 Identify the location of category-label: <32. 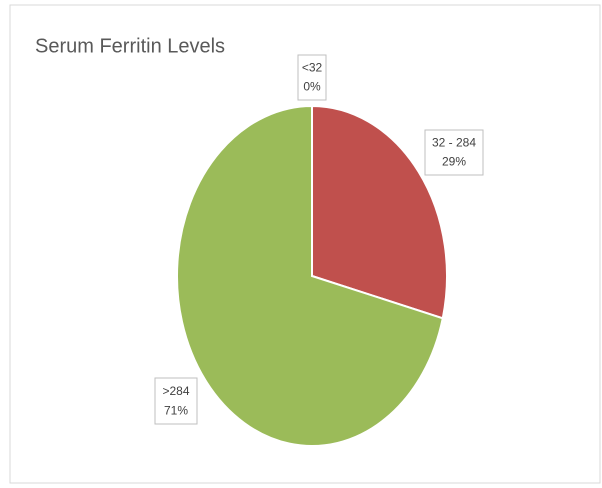
(312, 68).